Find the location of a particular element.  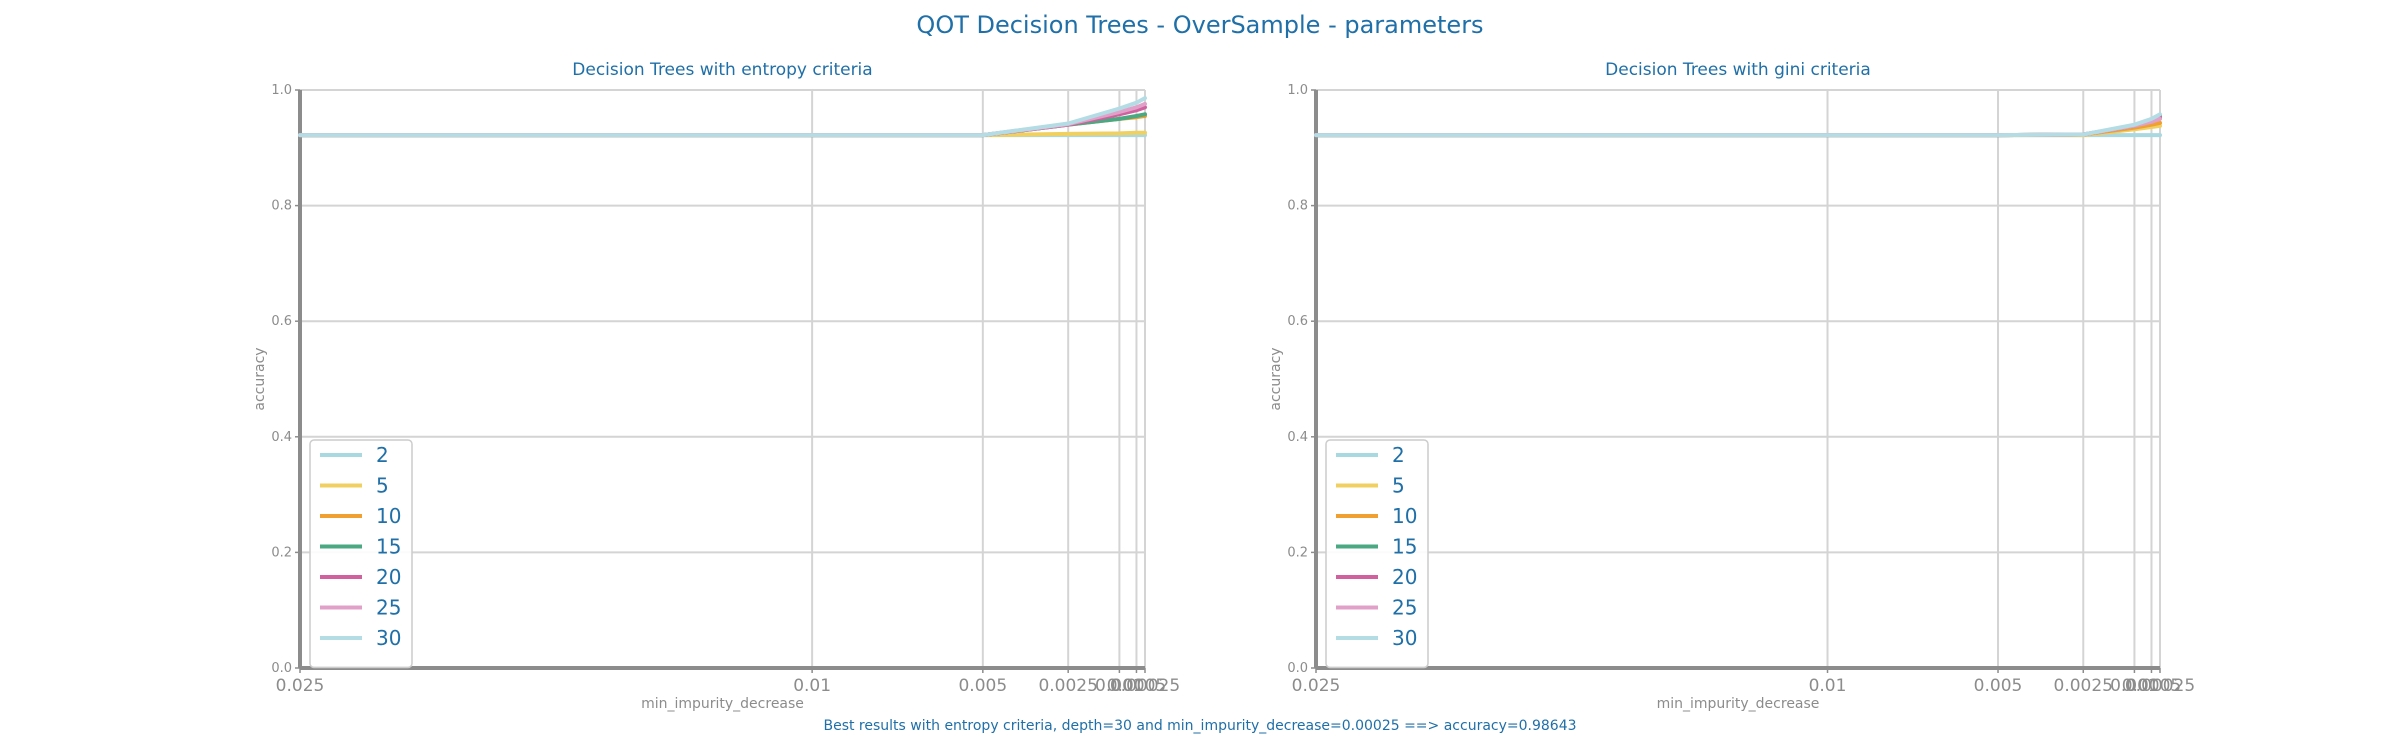

chart-title: Decision Trees with gini criteria is located at coordinates (1738, 70).